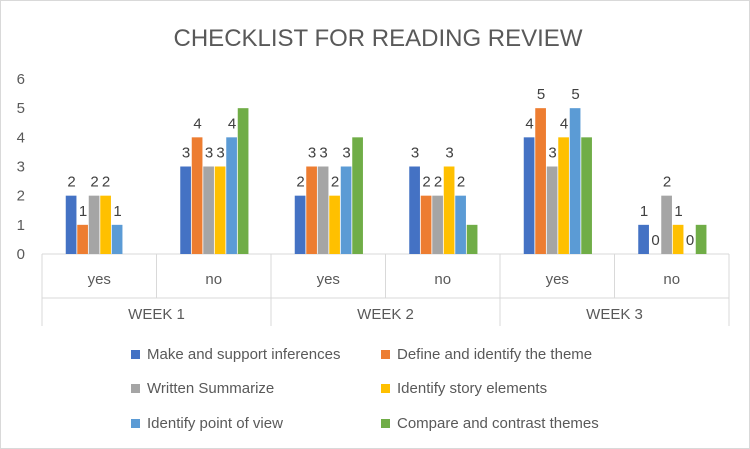 This screenshot has height=449, width=750. What do you see at coordinates (472, 388) in the screenshot?
I see `legend-label: Identify story elements` at bounding box center [472, 388].